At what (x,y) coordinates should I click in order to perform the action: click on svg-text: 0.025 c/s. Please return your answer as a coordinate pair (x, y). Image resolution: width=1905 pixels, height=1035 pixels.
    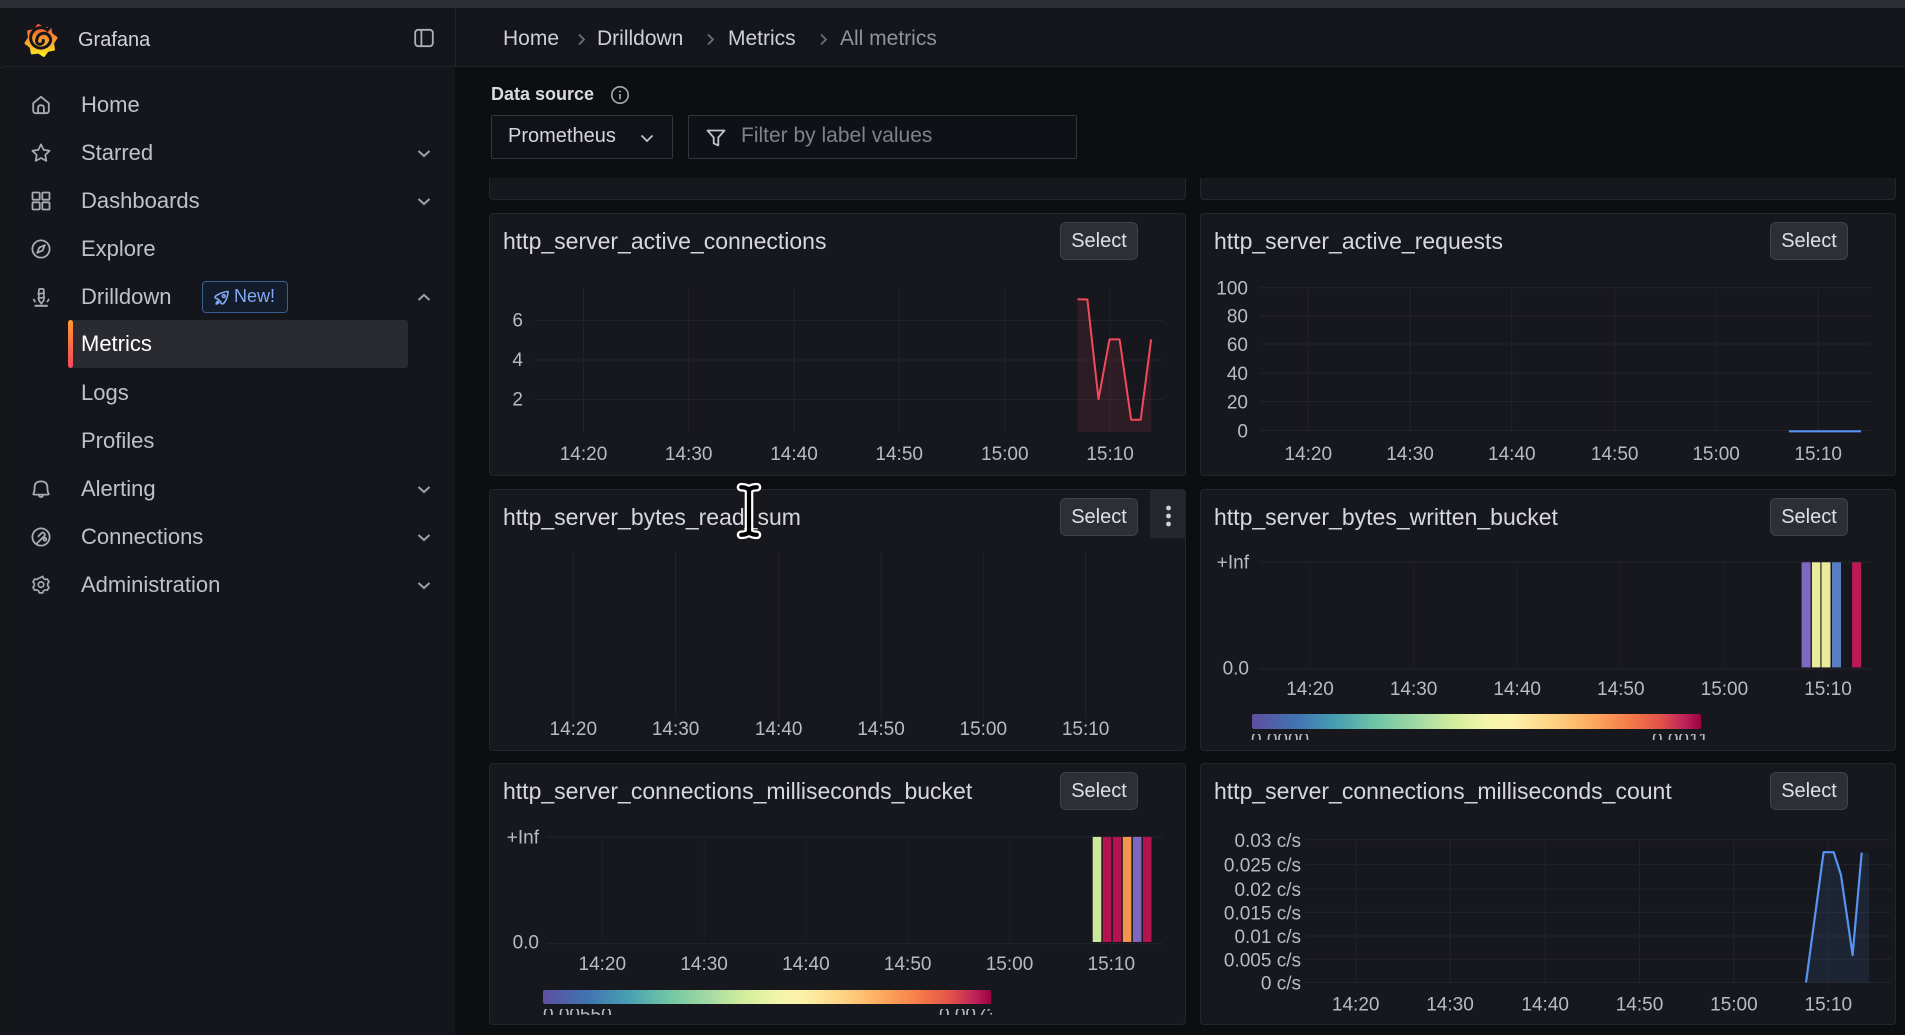
    Looking at the image, I should click on (1262, 866).